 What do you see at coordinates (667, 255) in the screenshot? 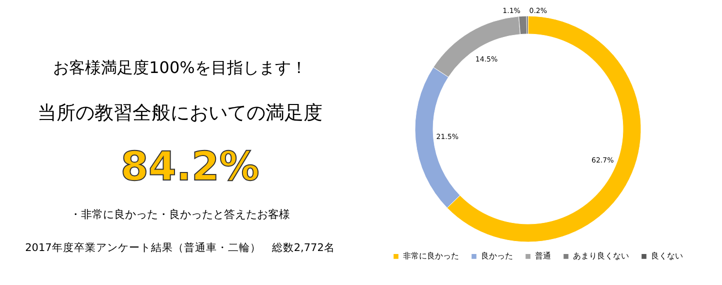
I see `legend-label: 良くない` at bounding box center [667, 255].